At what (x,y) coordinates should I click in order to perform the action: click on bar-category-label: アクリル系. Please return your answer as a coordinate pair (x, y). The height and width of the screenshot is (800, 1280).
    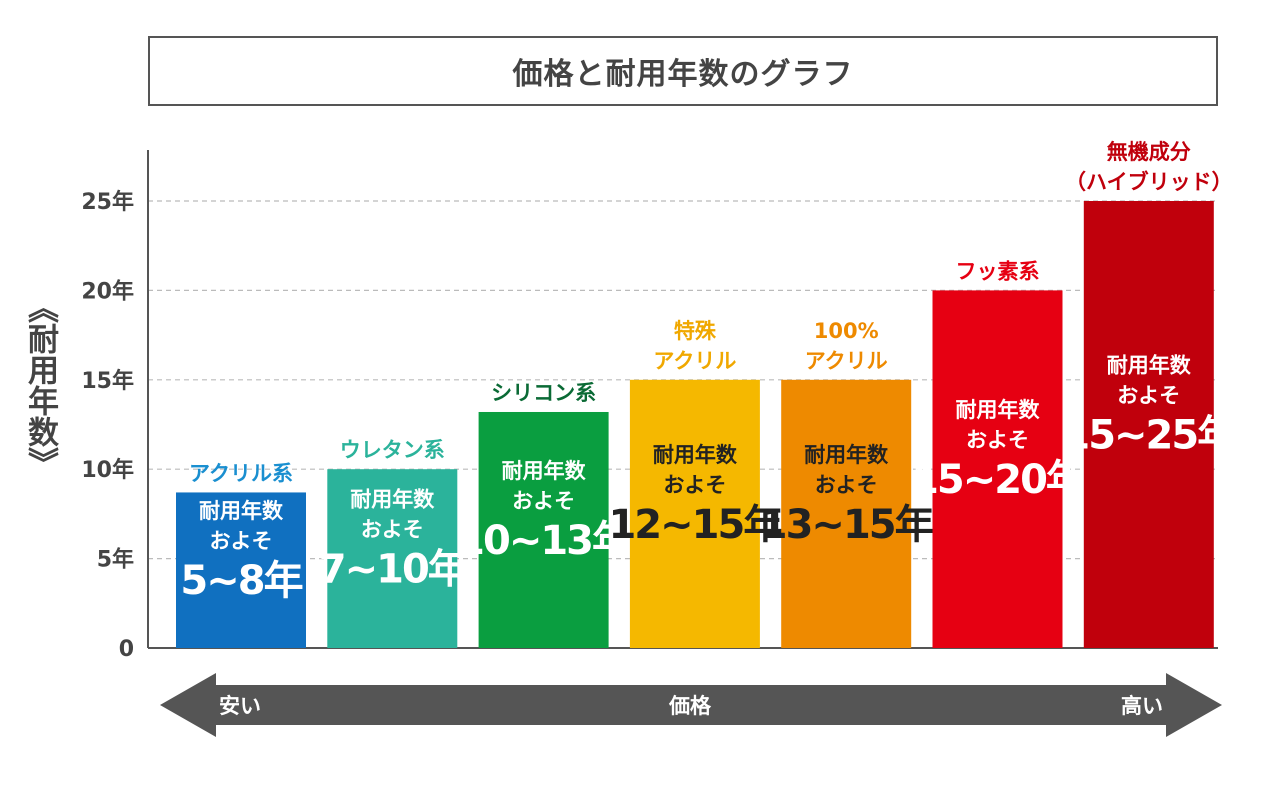
    Looking at the image, I should click on (241, 473).